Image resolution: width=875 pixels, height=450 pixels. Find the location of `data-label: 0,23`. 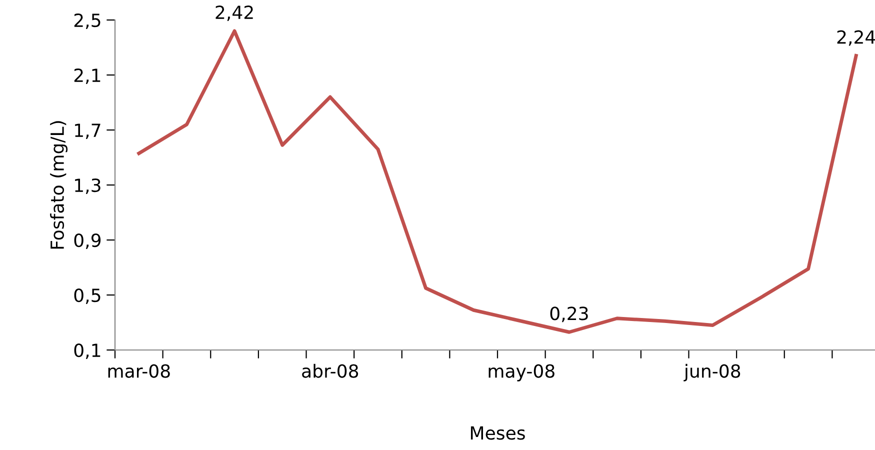

data-label: 0,23 is located at coordinates (569, 314).